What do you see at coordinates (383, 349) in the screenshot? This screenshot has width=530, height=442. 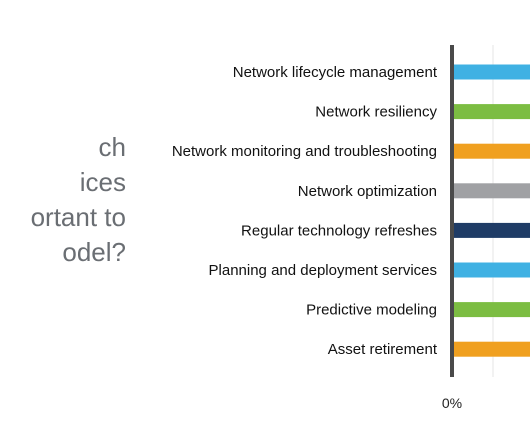 I see `category-label: Asset retirement` at bounding box center [383, 349].